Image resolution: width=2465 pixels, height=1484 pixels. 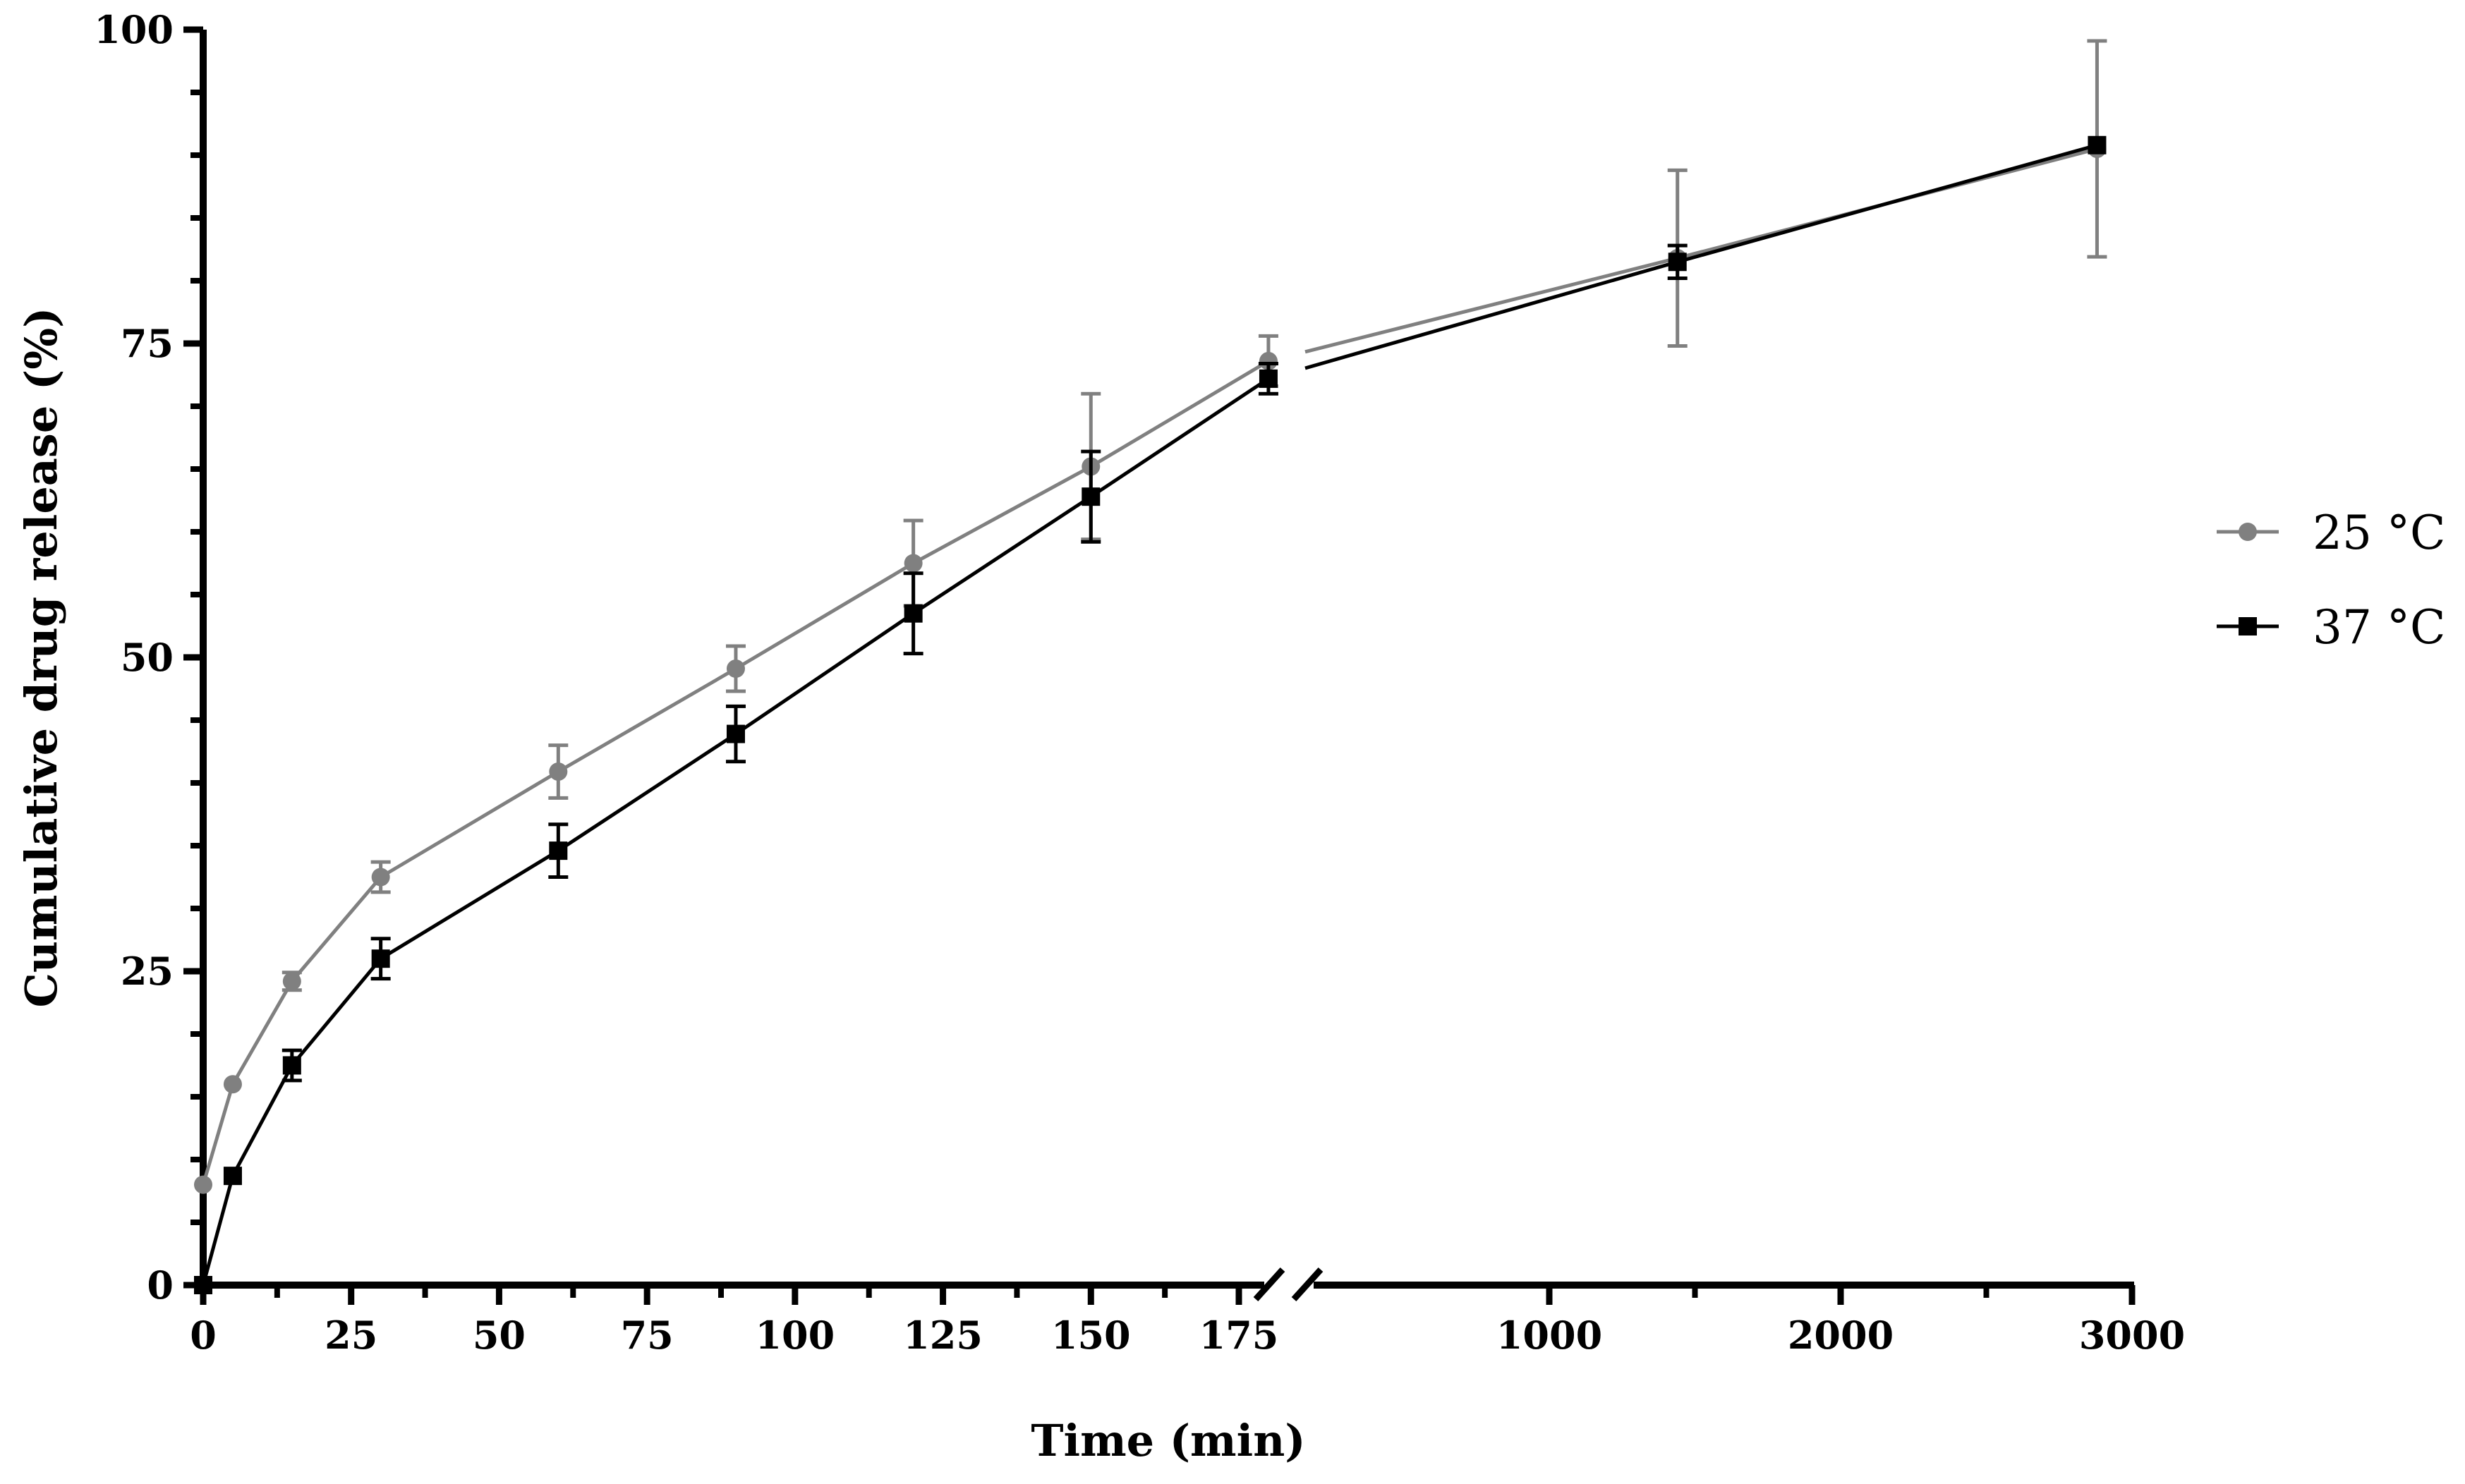 What do you see at coordinates (795, 1335) in the screenshot?
I see `x-tick-label: 100` at bounding box center [795, 1335].